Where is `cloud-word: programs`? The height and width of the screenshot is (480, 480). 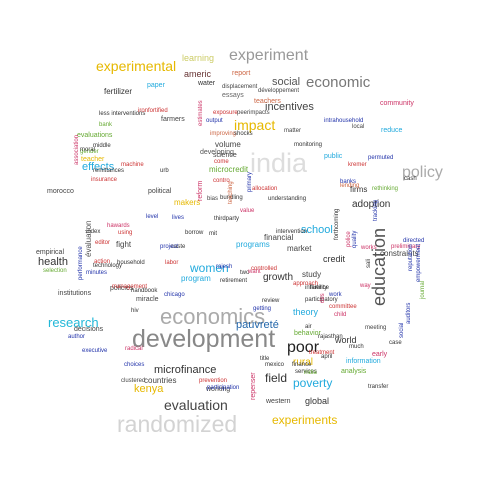 cloud-word: programs is located at coordinates (253, 244).